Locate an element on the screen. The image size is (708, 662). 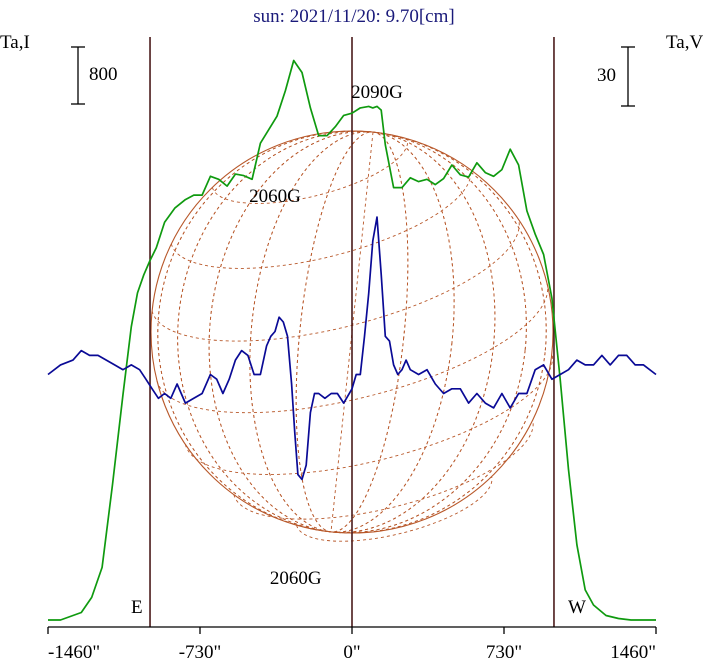
x-axis: -1460" -730" 0" 730" 1460" is located at coordinates (352, 644).